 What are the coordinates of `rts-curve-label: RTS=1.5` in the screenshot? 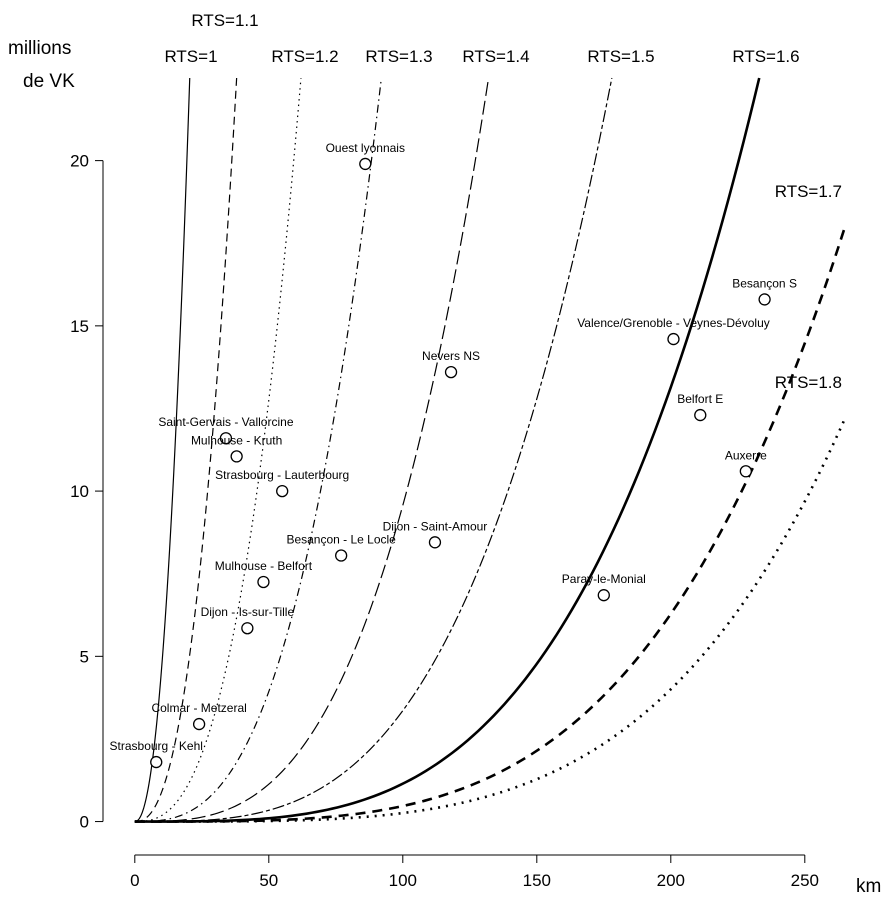 It's located at (620, 56).